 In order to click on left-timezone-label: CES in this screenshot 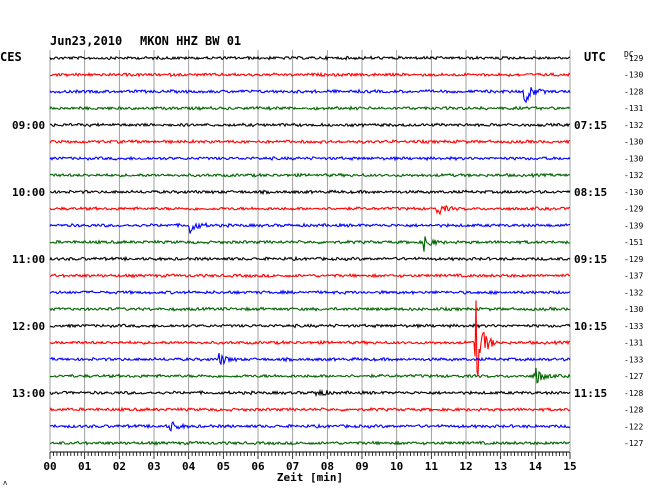, I will do `click(11, 57)`.